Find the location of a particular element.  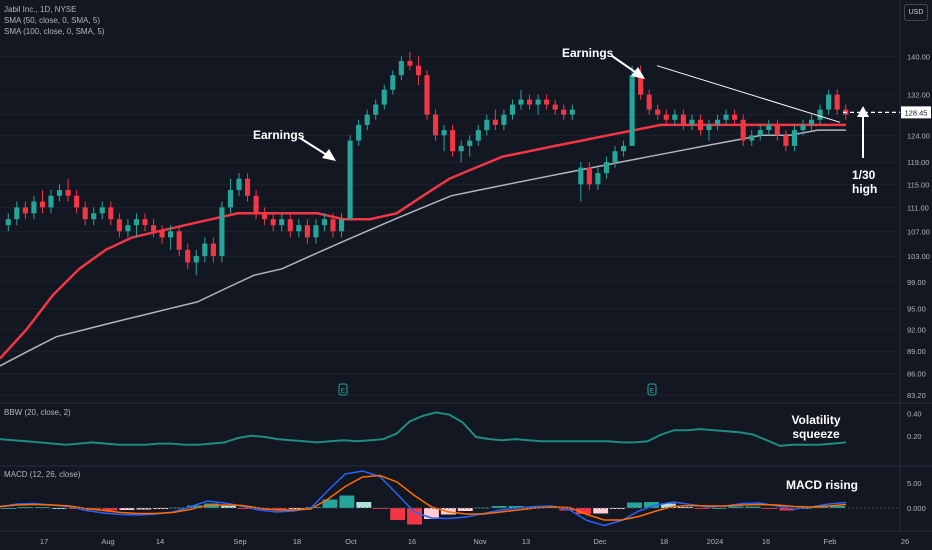

currency-button: USD is located at coordinates (916, 12).